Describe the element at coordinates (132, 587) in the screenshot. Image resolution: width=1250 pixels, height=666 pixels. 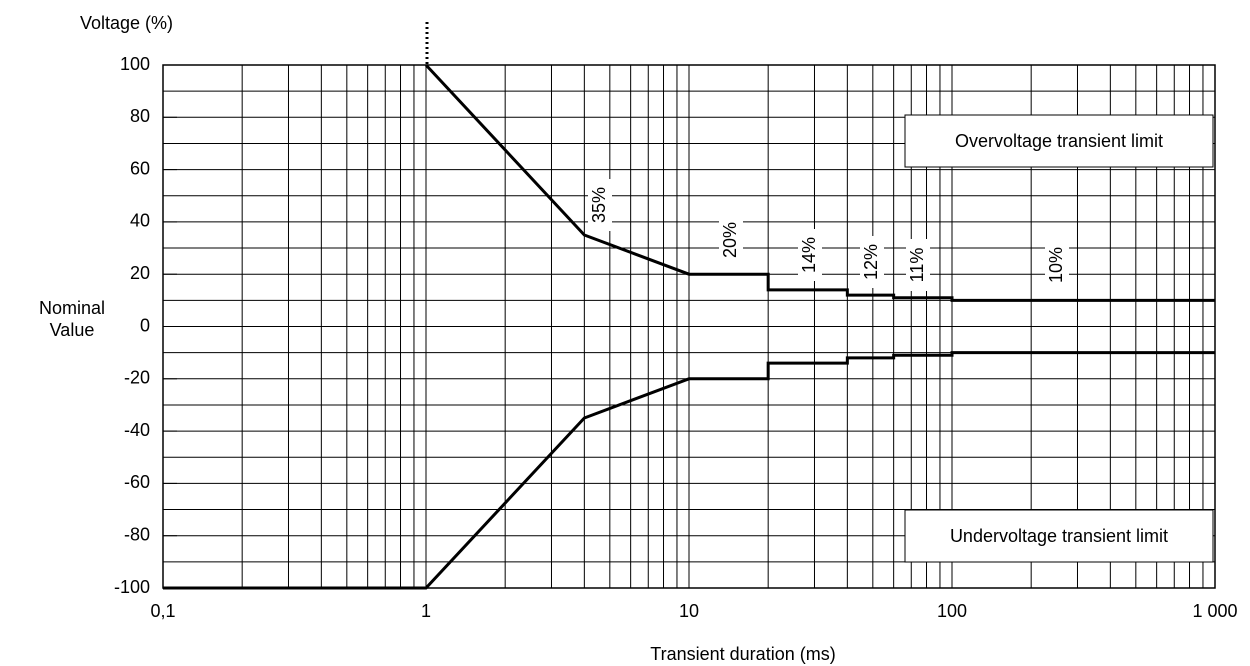
I see `y-tick-label: -100` at that location.